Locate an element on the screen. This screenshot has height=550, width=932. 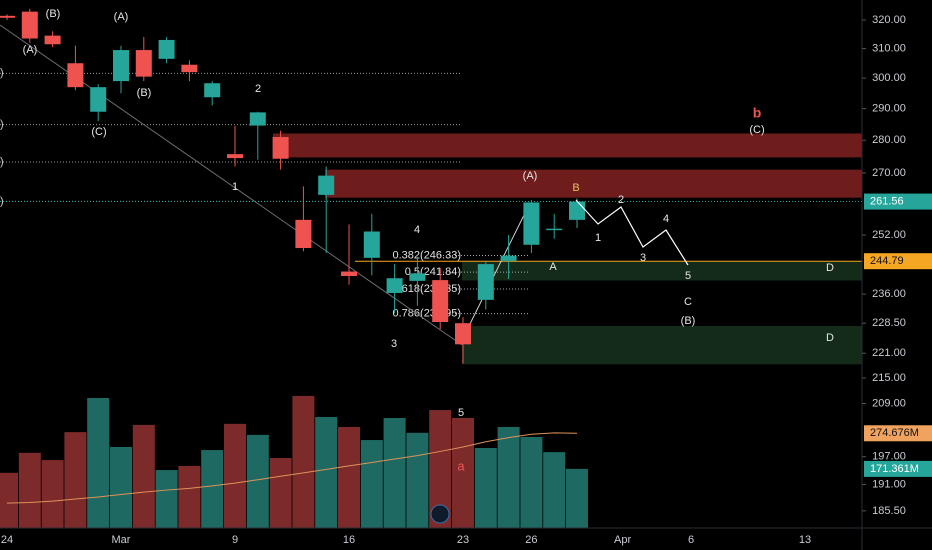
trend-line is located at coordinates (496, 271).